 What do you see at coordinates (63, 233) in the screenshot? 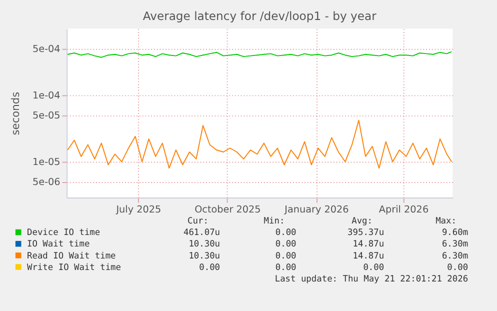
I see `legend-label: Device IO time` at bounding box center [63, 233].